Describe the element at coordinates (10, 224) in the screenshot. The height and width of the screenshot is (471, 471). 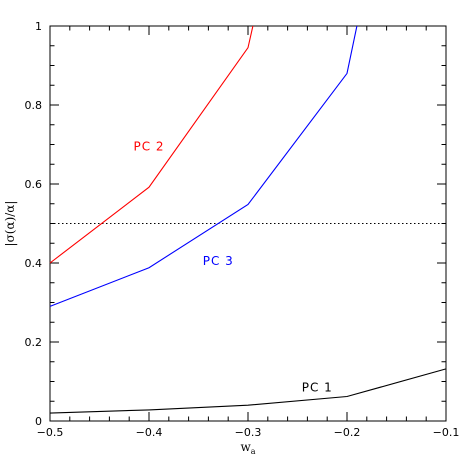
I see `y-axis-title: |σ(α)/α|` at that location.